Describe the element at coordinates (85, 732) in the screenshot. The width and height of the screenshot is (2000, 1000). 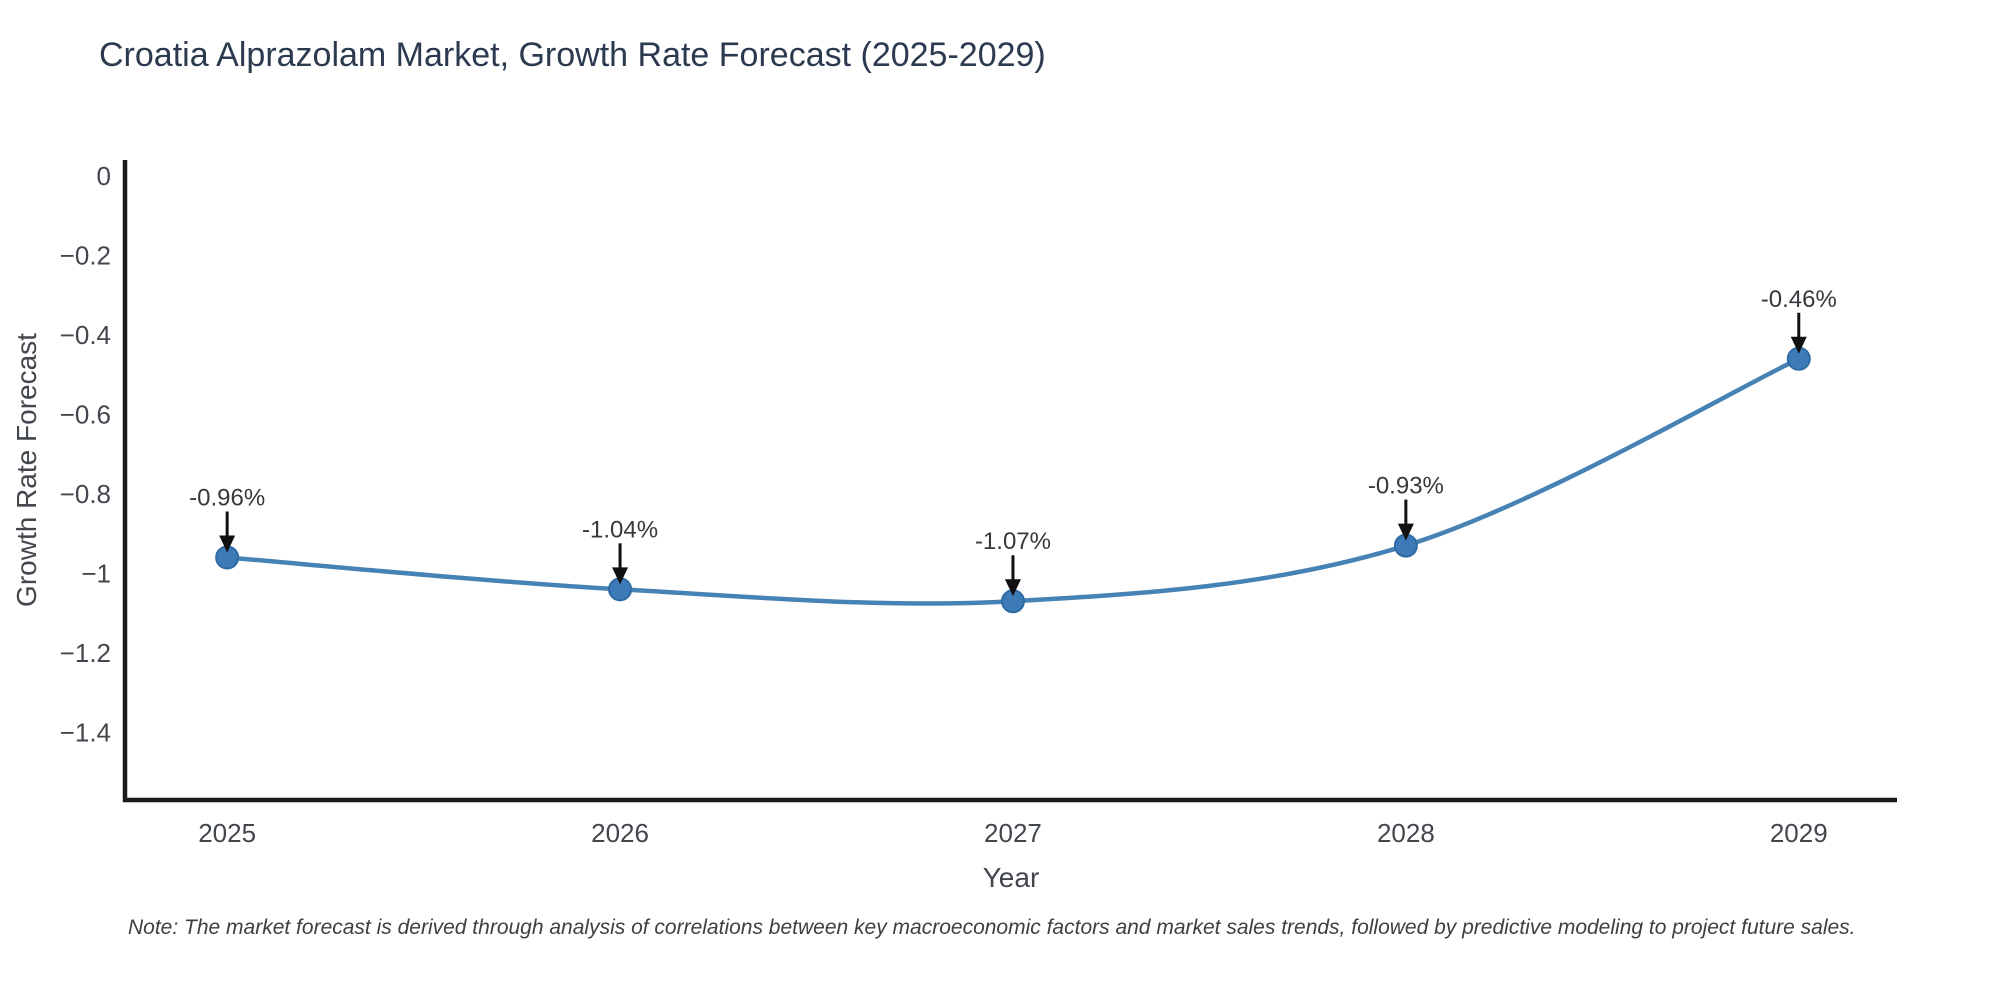
I see `y-tick-label: −1.4` at that location.